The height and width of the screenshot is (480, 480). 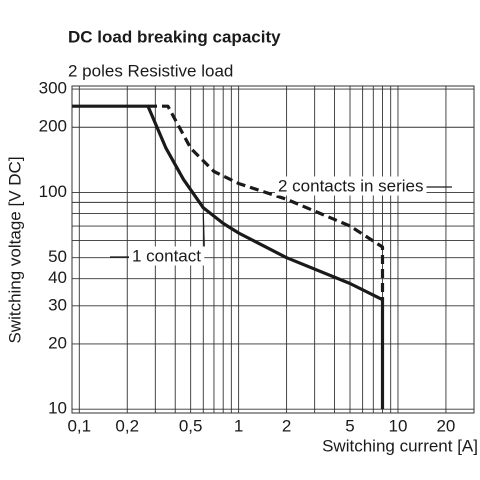 I want to click on series-label: 1 contact, so click(x=166, y=255).